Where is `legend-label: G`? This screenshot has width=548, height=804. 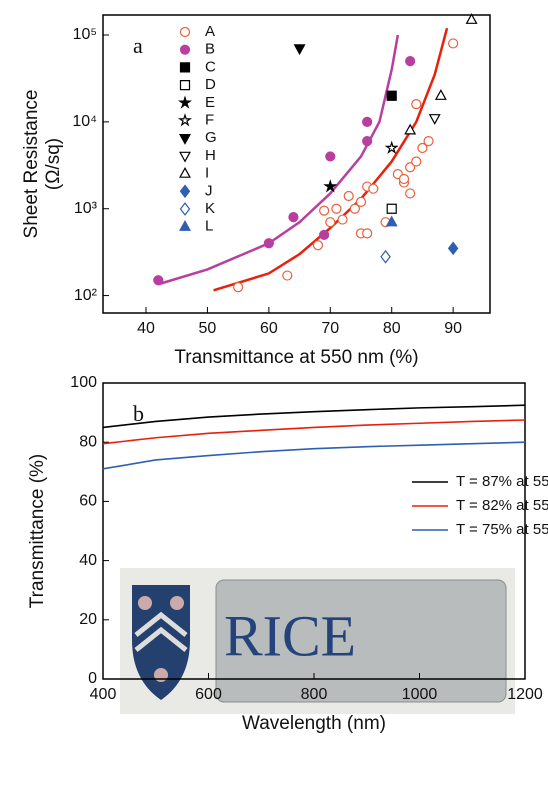
legend-label: G is located at coordinates (211, 137).